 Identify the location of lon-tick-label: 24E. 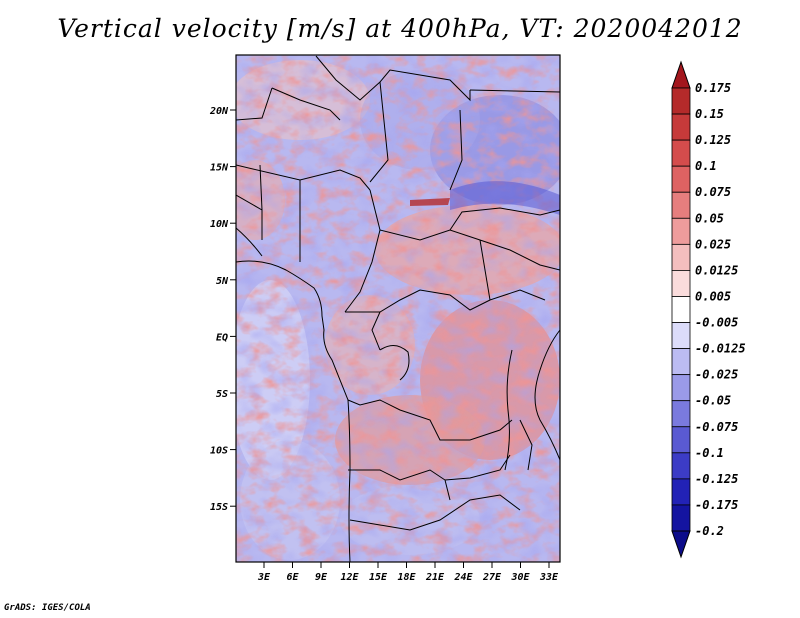
(463, 577).